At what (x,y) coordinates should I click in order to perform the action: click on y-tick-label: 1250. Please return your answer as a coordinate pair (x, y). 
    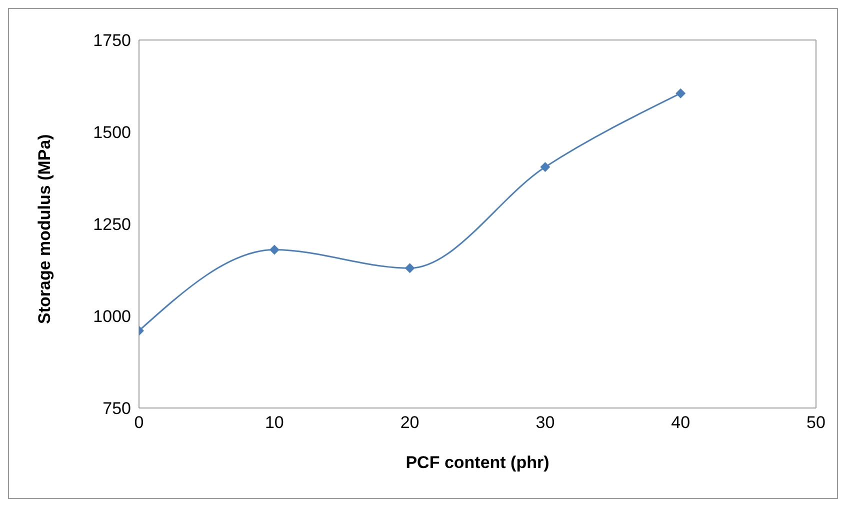
    Looking at the image, I should click on (112, 224).